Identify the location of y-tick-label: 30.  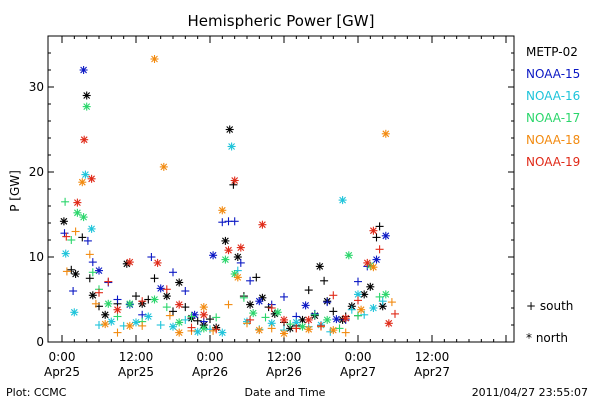
(36, 87).